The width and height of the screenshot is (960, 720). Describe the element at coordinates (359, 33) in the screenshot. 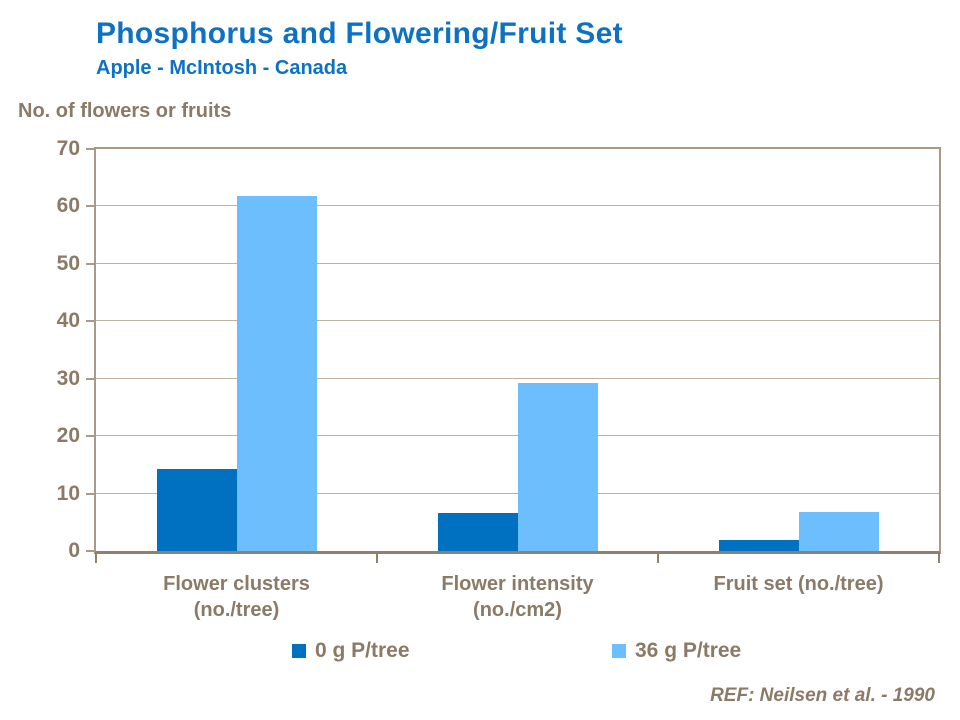

I see `chart-title: Phosphorus and Flowering/Fruit Set` at that location.